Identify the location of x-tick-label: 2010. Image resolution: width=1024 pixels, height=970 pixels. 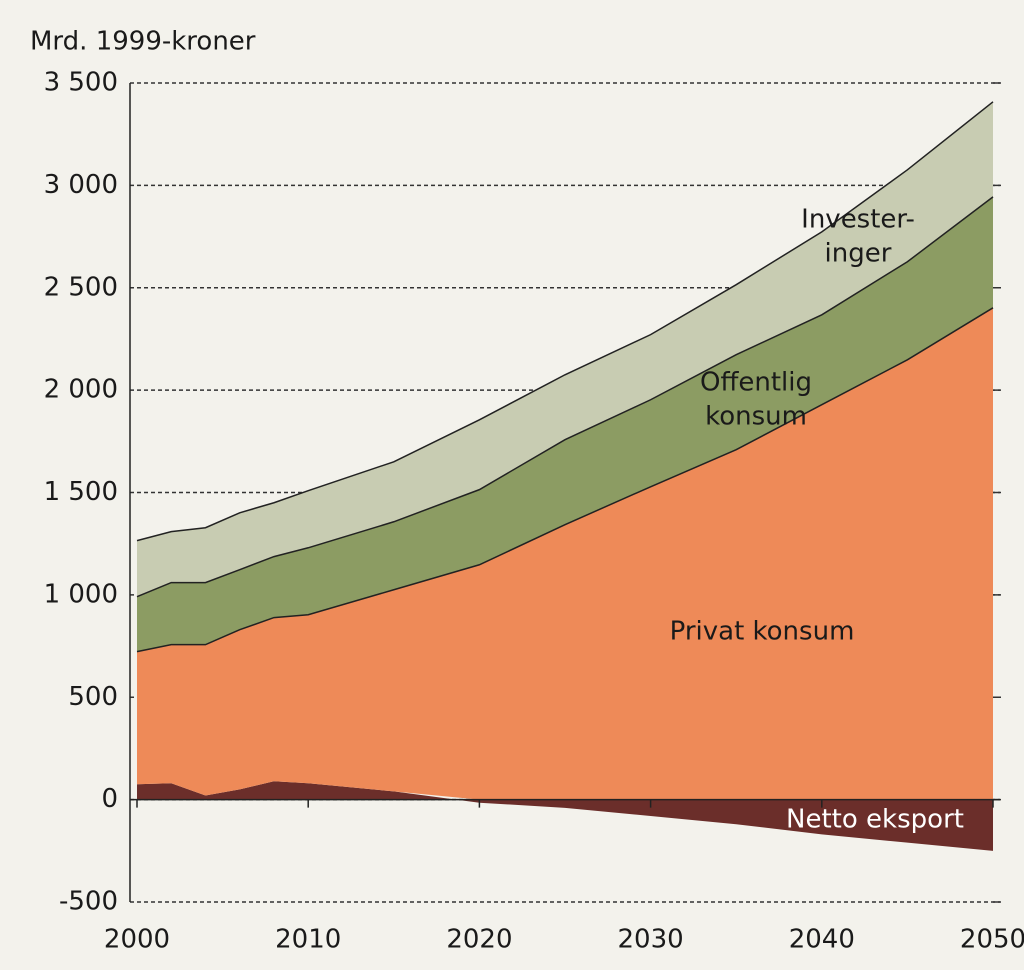
(308, 940).